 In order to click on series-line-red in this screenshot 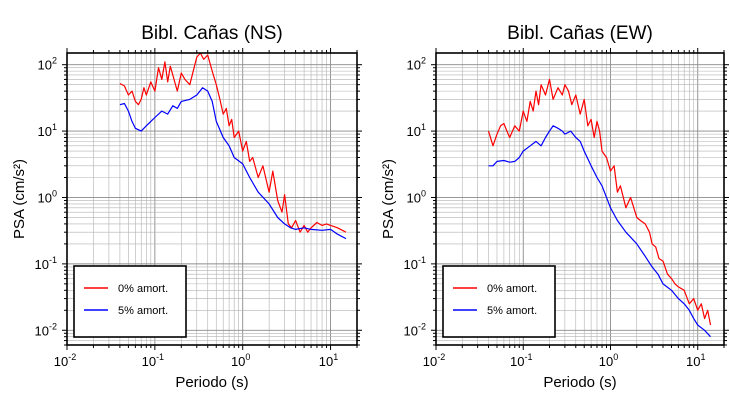, I will do `click(233, 142)`.